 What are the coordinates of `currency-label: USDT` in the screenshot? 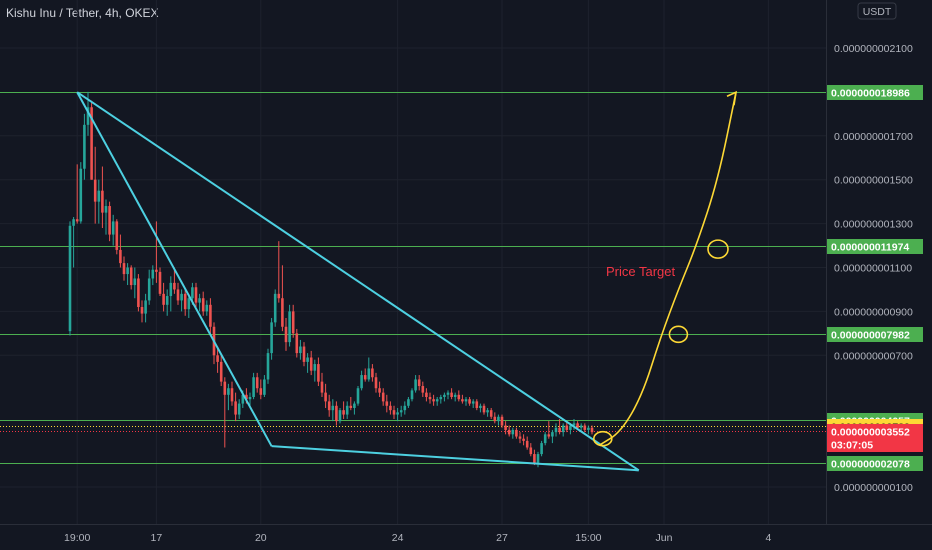 It's located at (877, 12).